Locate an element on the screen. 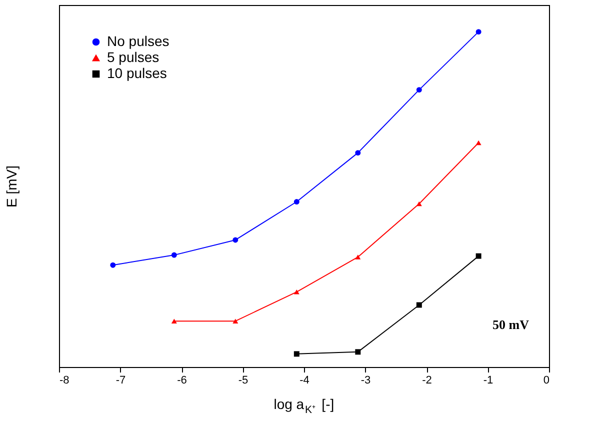  x-tick-label: -5 is located at coordinates (243, 380).